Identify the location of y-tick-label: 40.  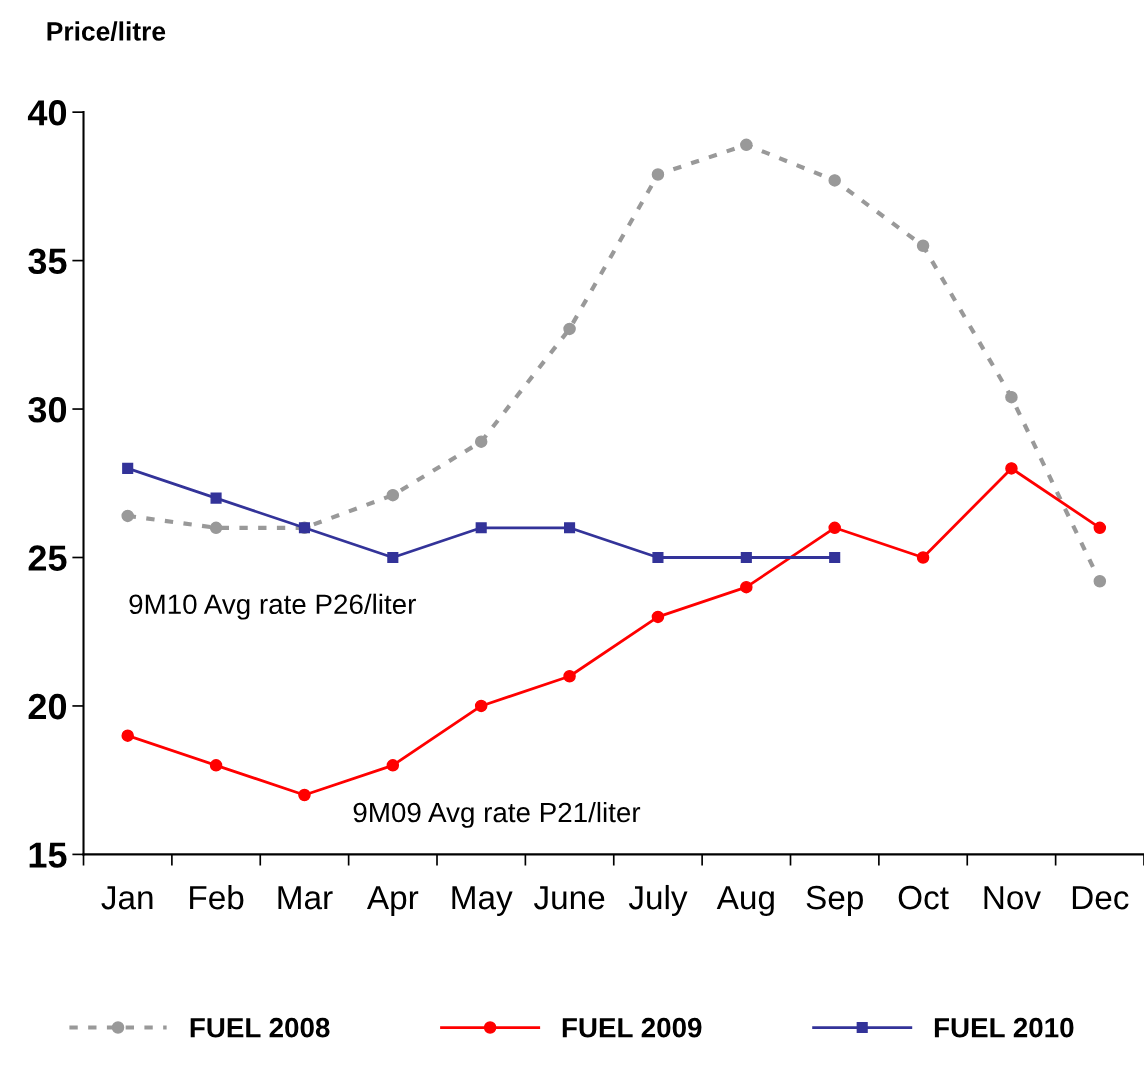
(47, 113).